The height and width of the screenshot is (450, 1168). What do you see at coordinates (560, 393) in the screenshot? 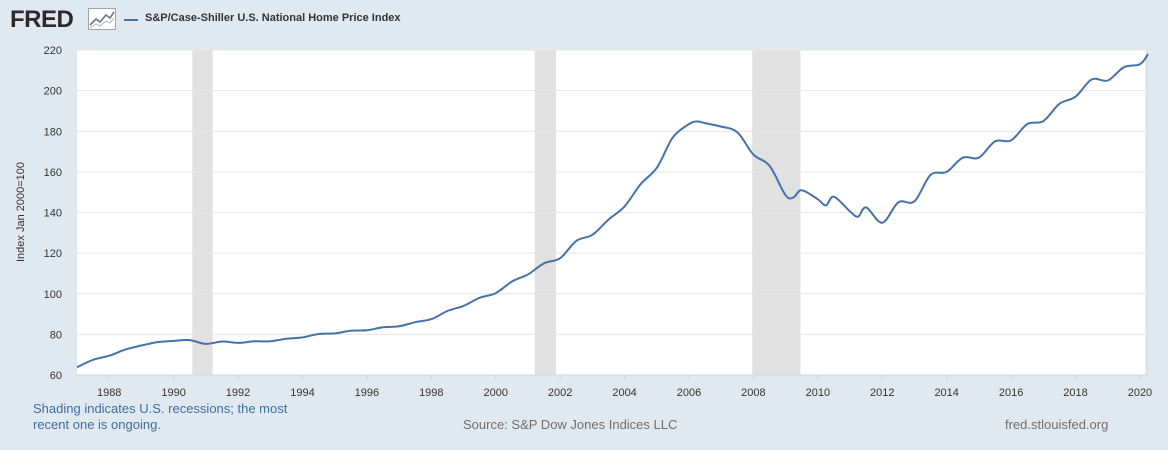
I see `x-tick-label: 2002` at bounding box center [560, 393].